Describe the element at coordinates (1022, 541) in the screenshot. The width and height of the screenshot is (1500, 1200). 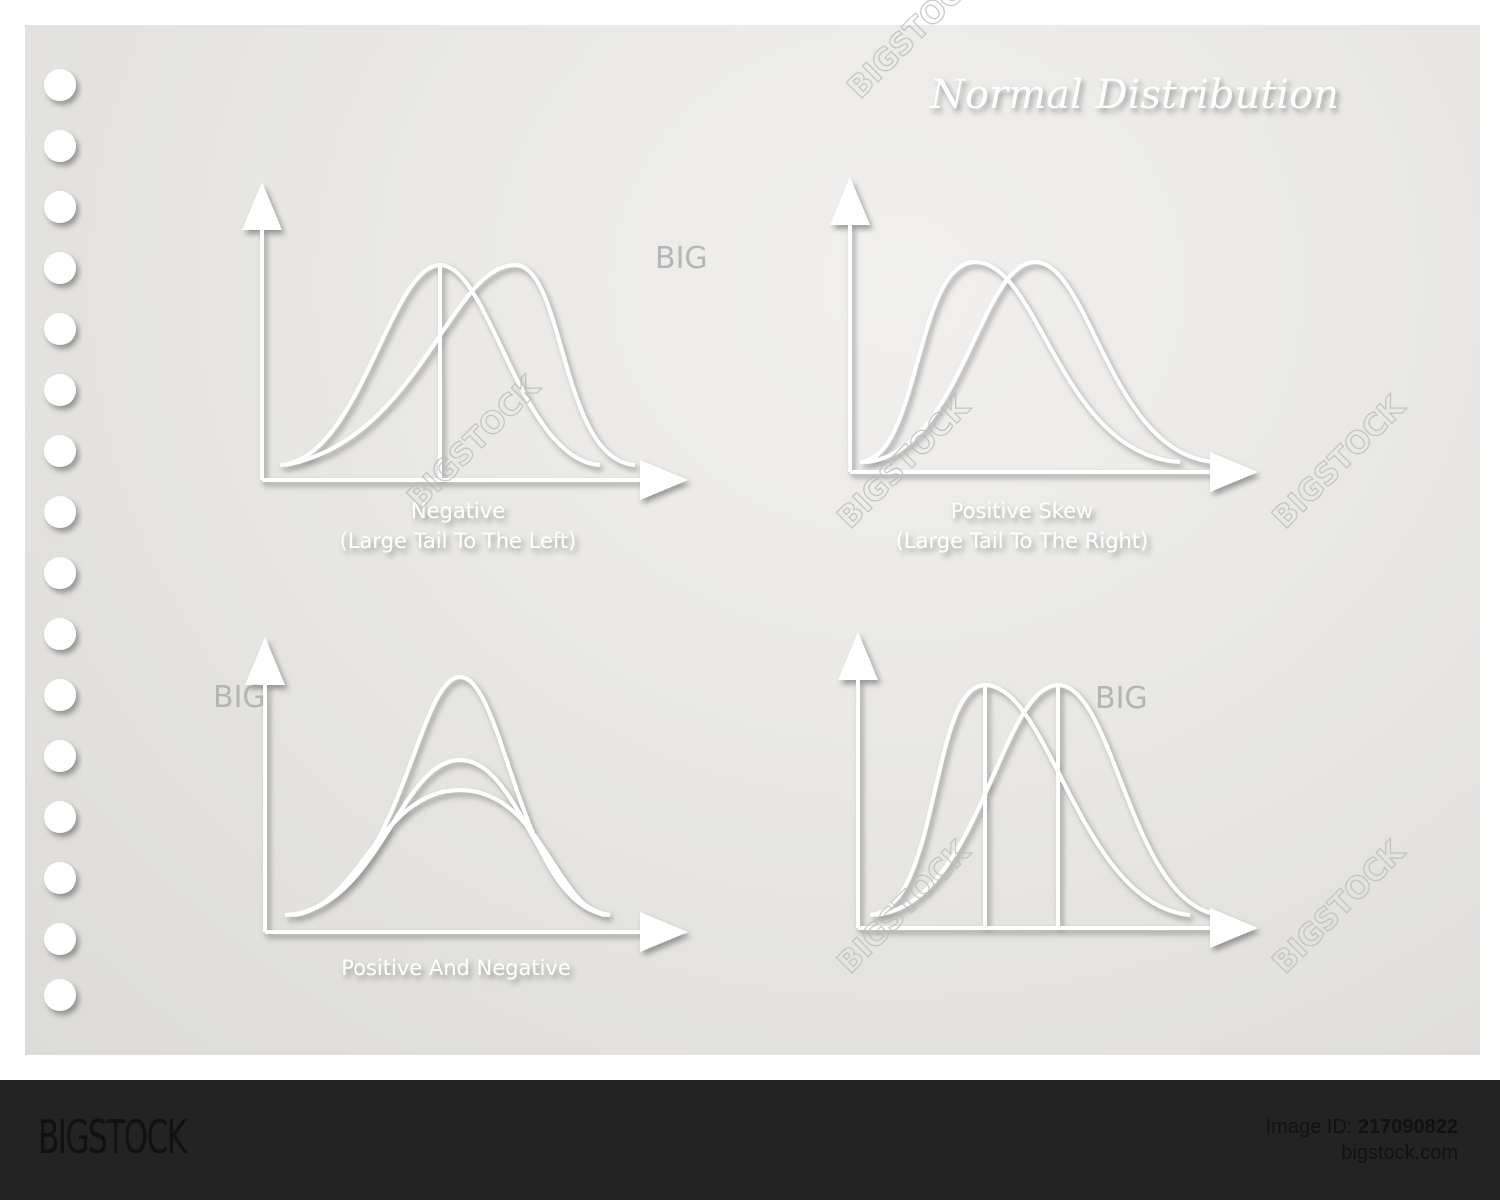
I see `panel-2-label-line2: (Large Tail To The Right)` at that location.